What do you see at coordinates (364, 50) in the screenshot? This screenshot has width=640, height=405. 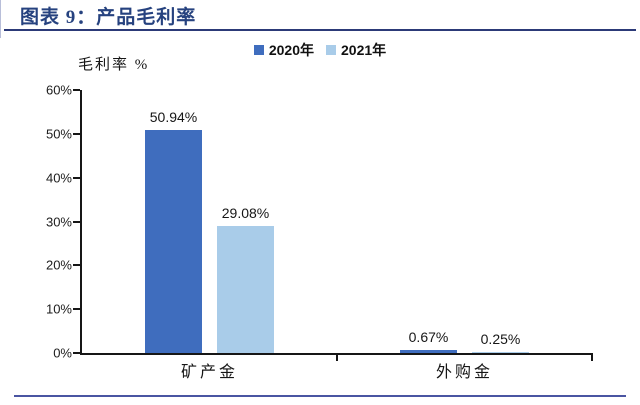 I see `legend-label: 2021年` at bounding box center [364, 50].